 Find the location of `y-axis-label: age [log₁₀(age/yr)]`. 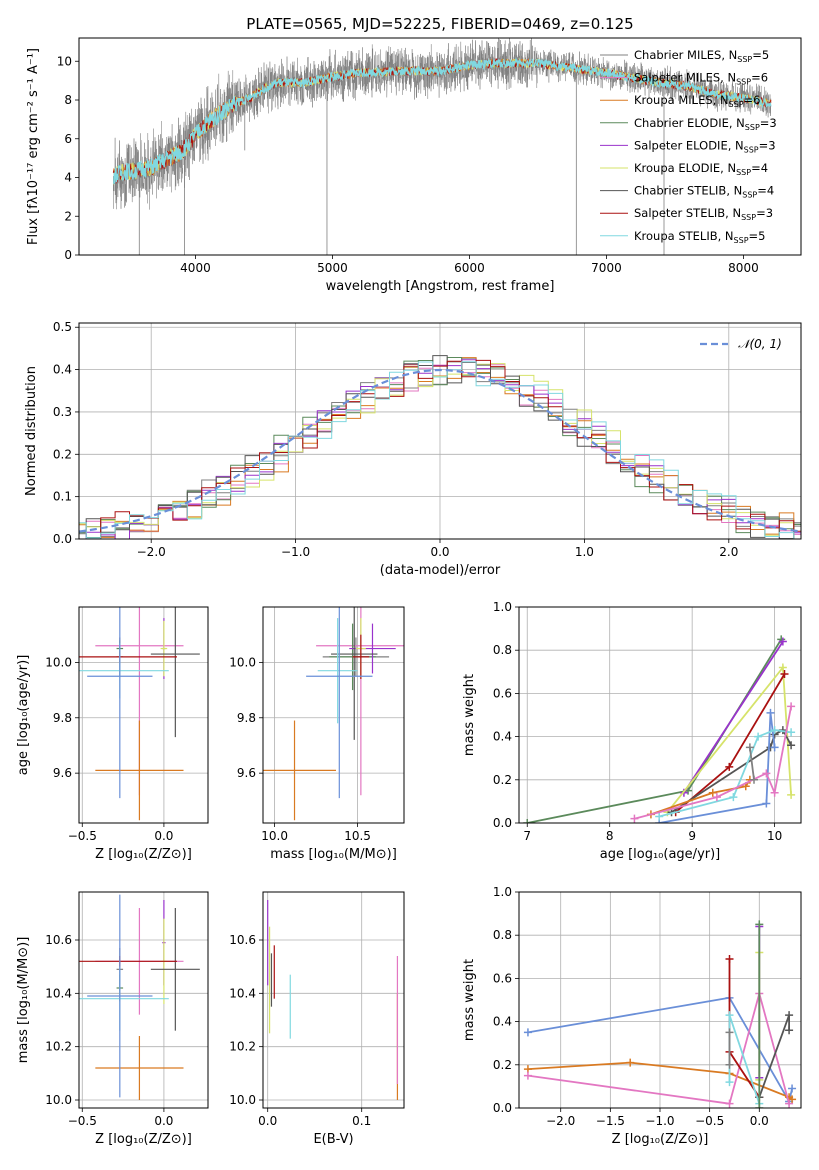

y-axis-label: age [log₁₀(age/yr)] is located at coordinates (23, 715).